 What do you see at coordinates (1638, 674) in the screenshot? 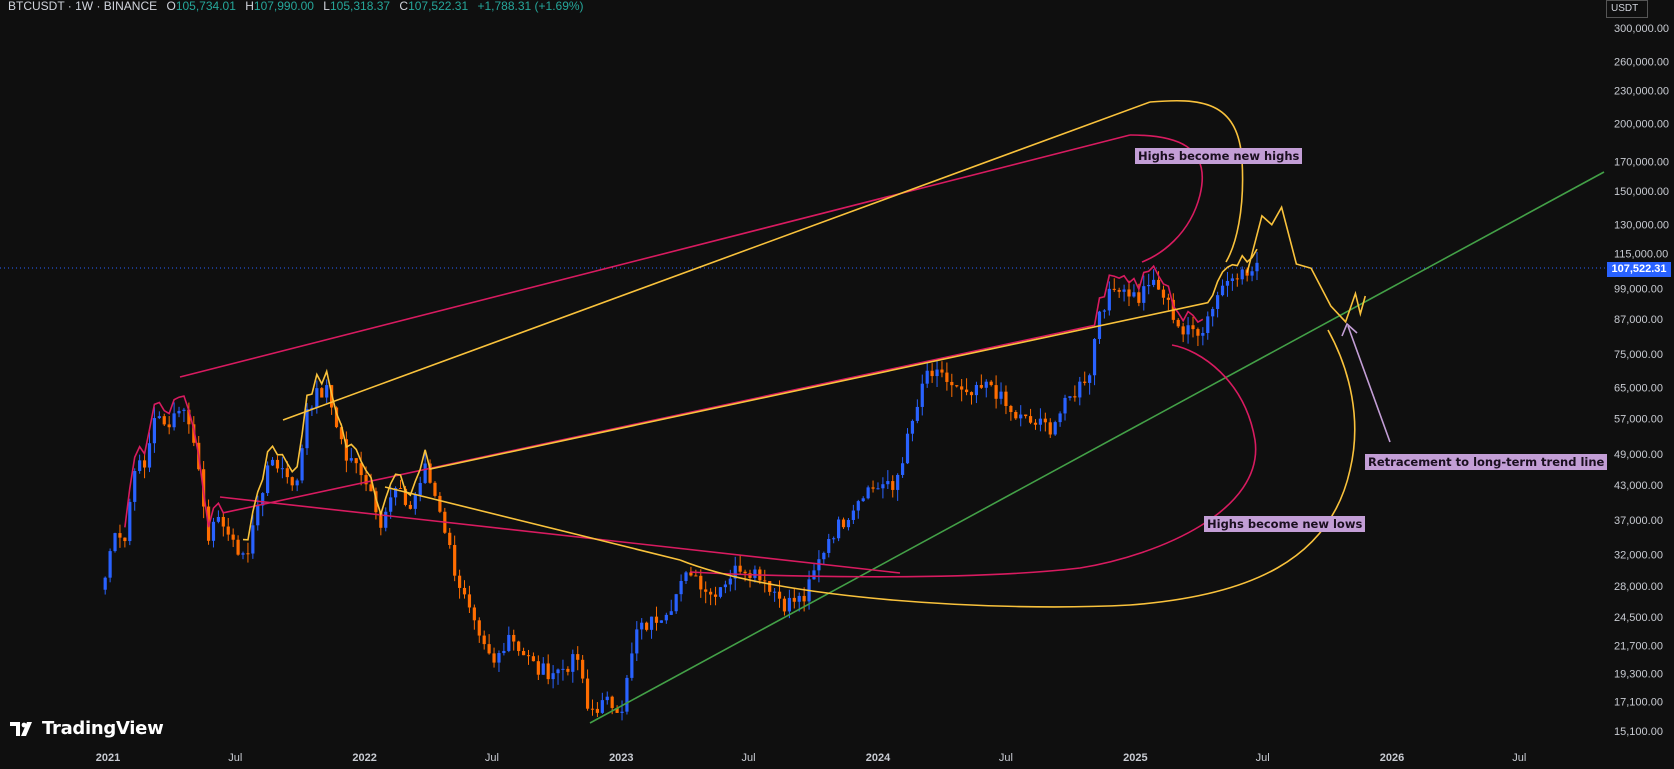
I see `y-tick-label: 19,300.00` at bounding box center [1638, 674].